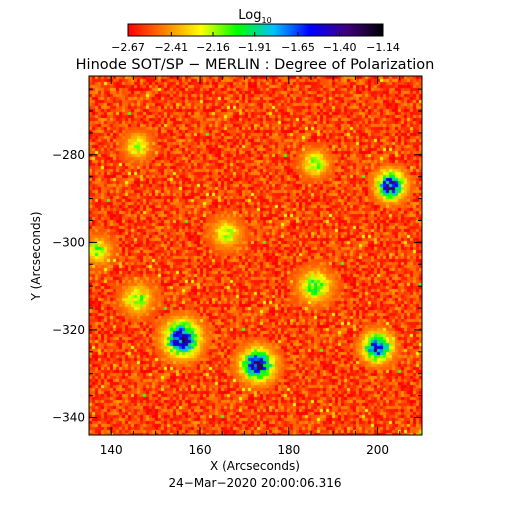  I want to click on x-tick-label: 140, so click(111, 450).